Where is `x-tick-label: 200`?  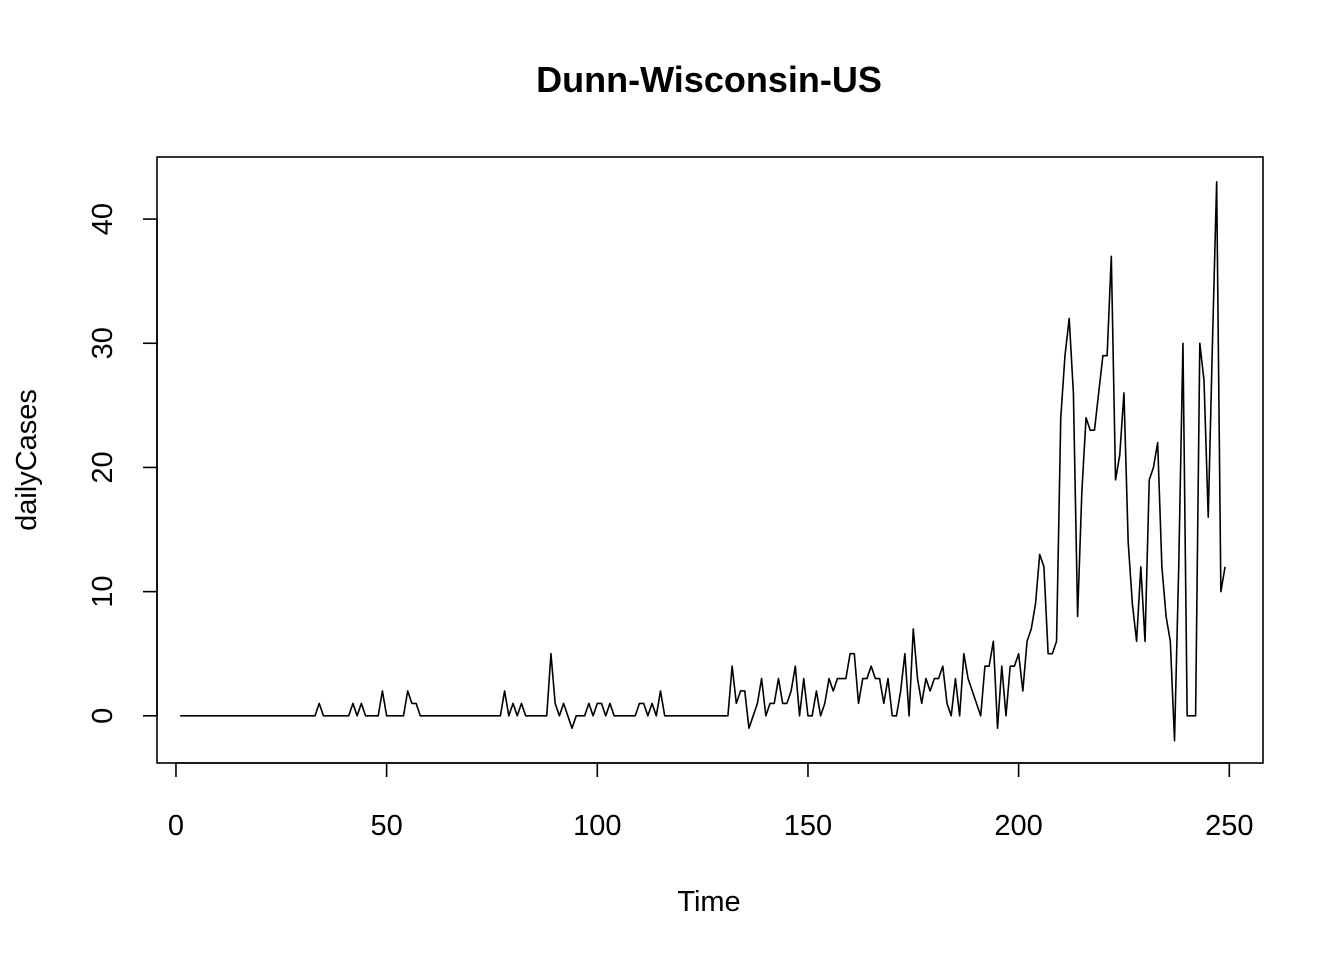
x-tick-label: 200 is located at coordinates (1018, 826).